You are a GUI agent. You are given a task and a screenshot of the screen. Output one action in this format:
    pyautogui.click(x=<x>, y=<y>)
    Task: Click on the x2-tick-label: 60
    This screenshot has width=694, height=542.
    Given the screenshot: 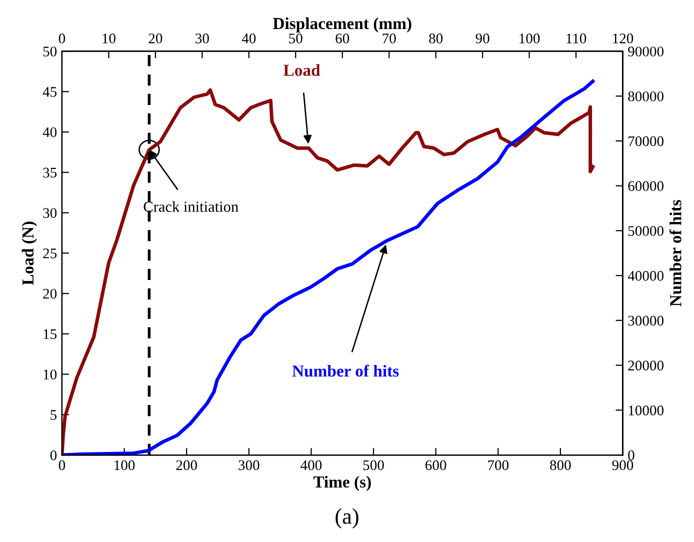 What is the action you would take?
    pyautogui.click(x=343, y=39)
    